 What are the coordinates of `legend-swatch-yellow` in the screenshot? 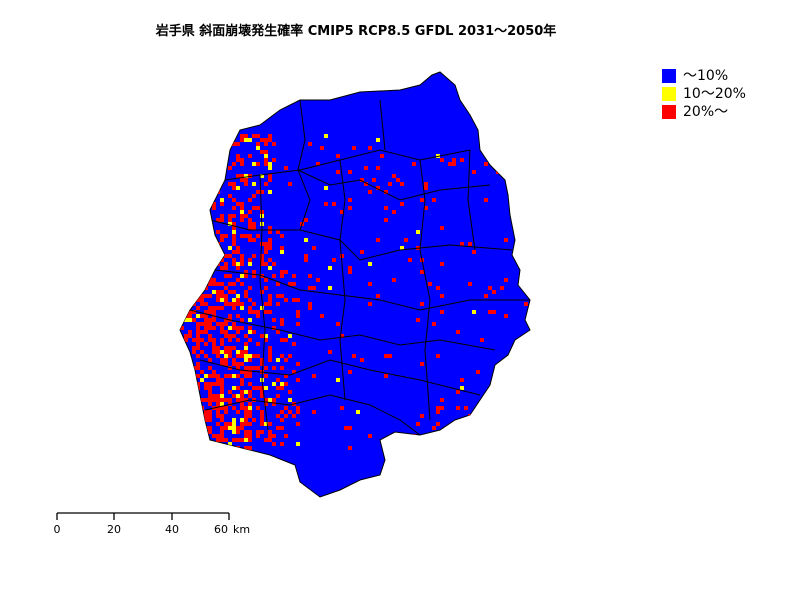 It's located at (669, 94).